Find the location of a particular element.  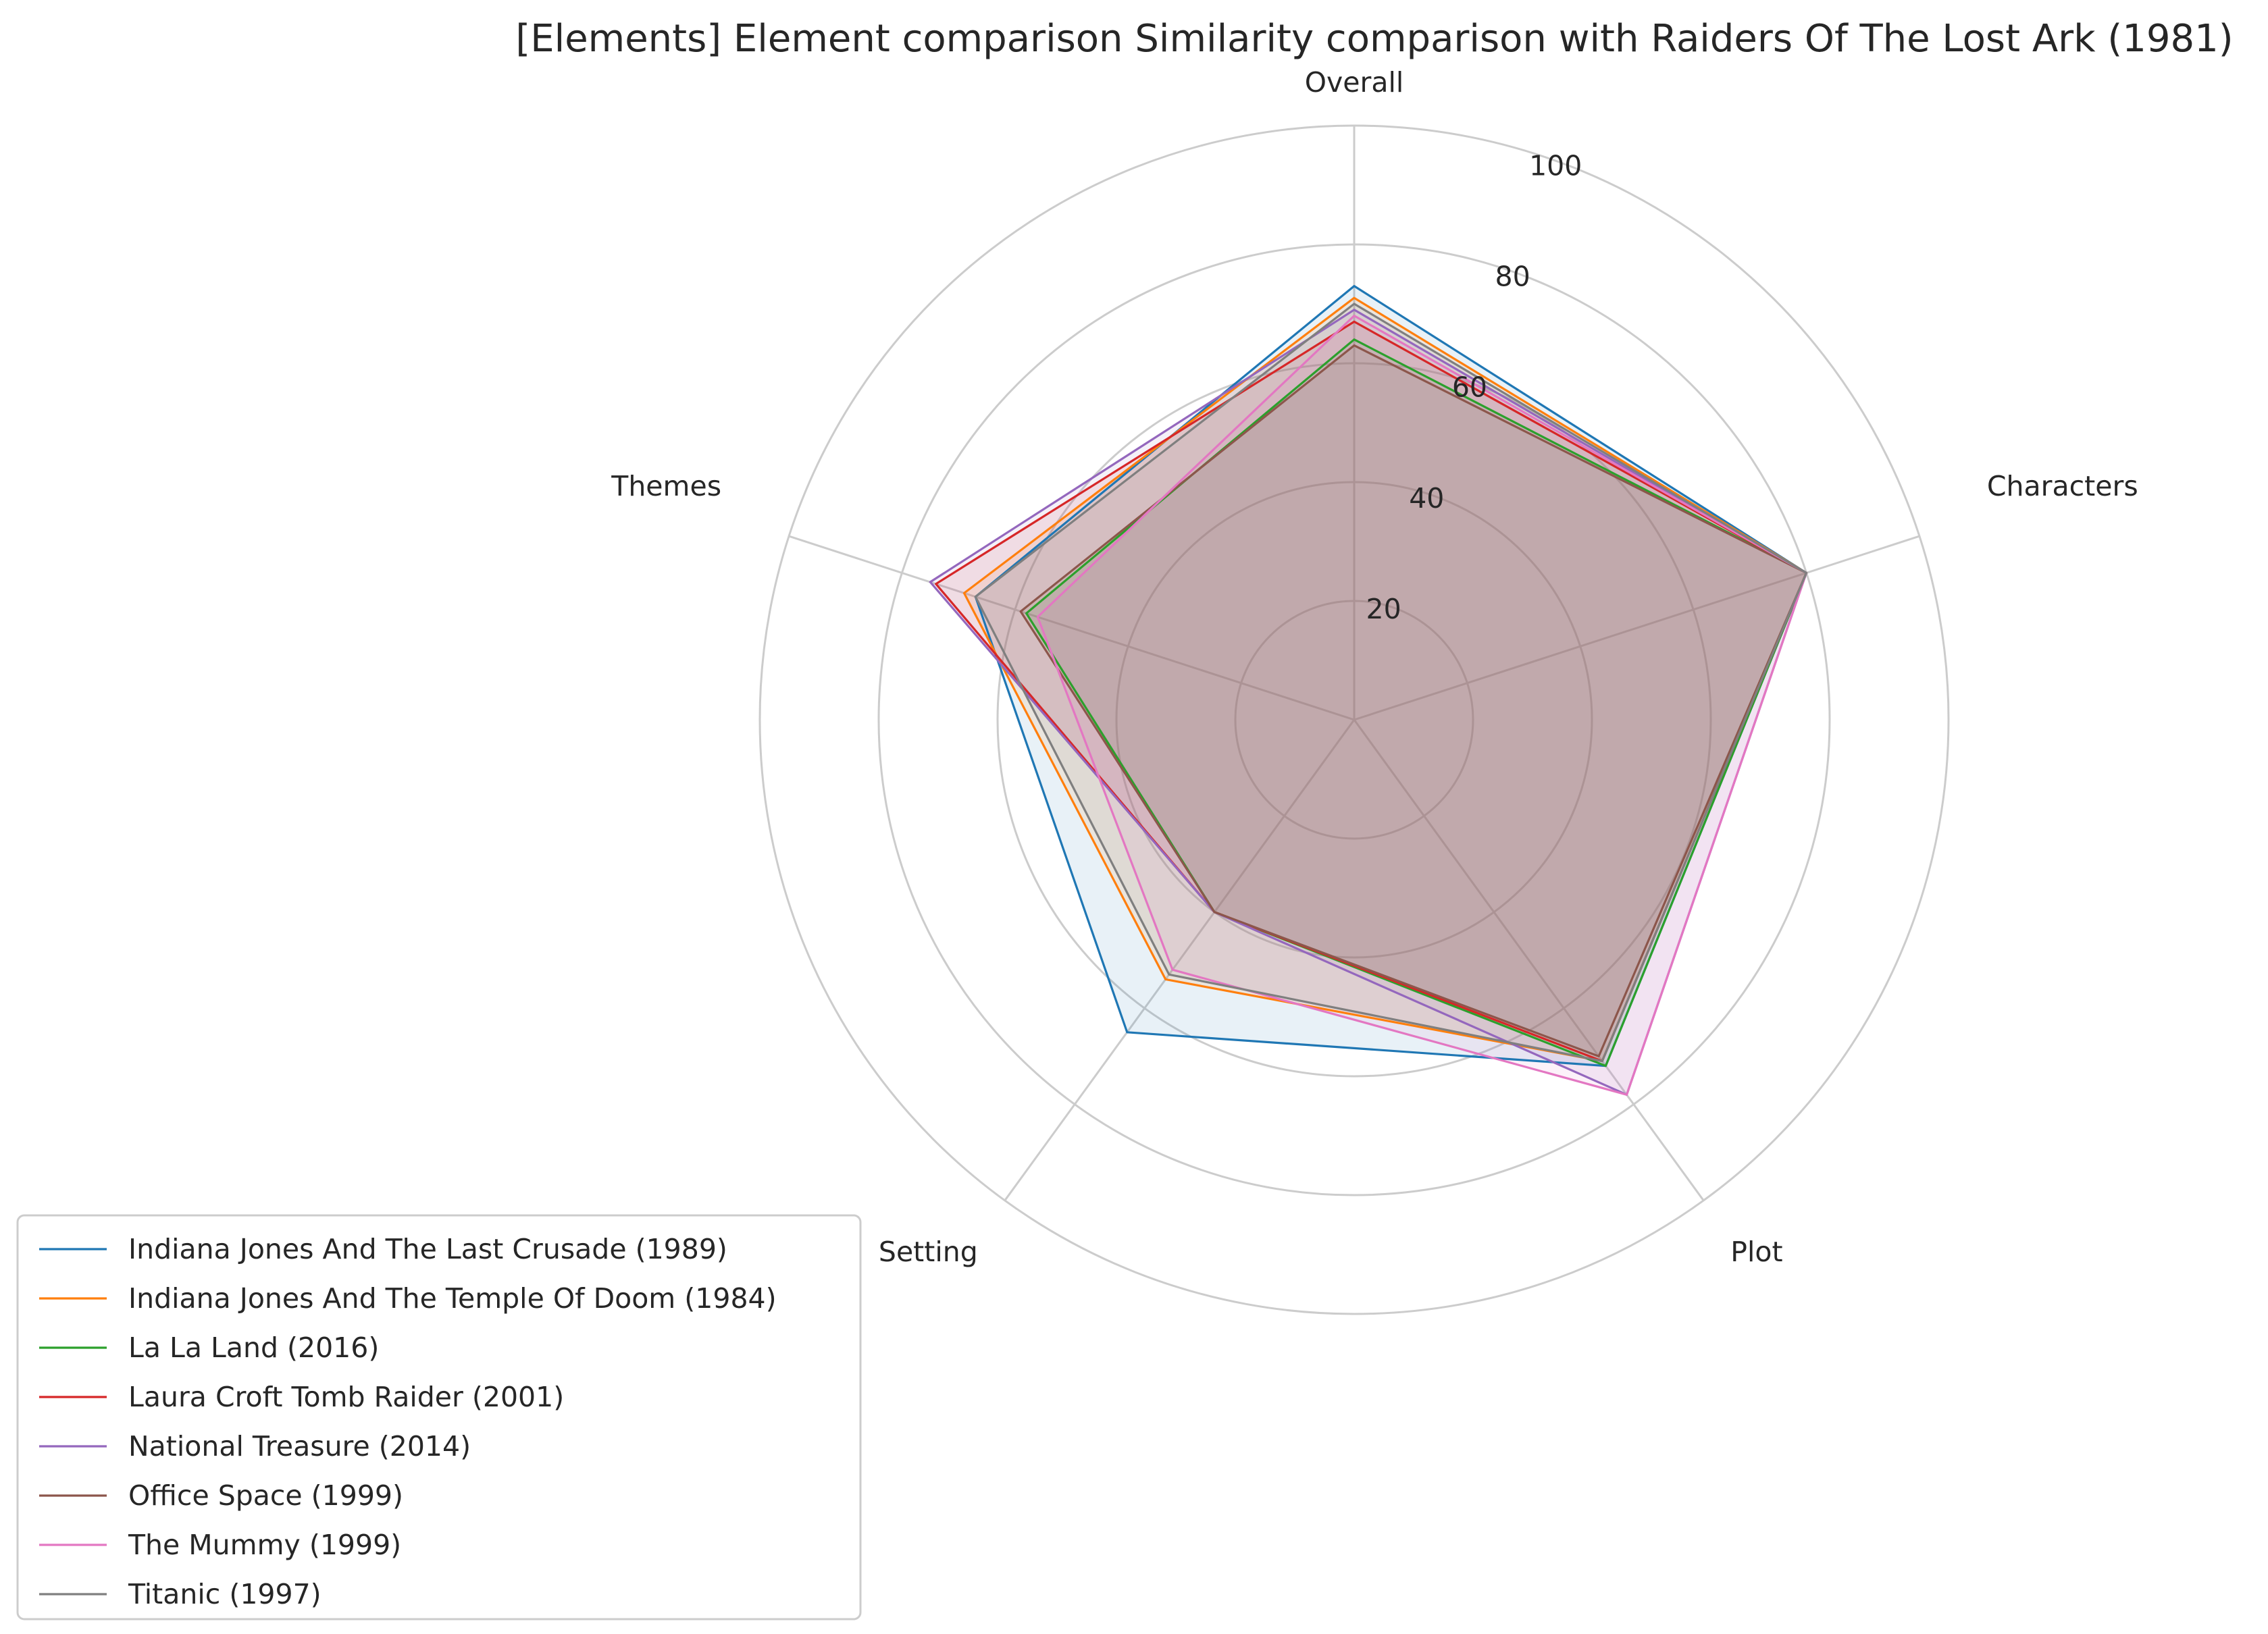

axis-label-overall: Overall is located at coordinates (1354, 82).